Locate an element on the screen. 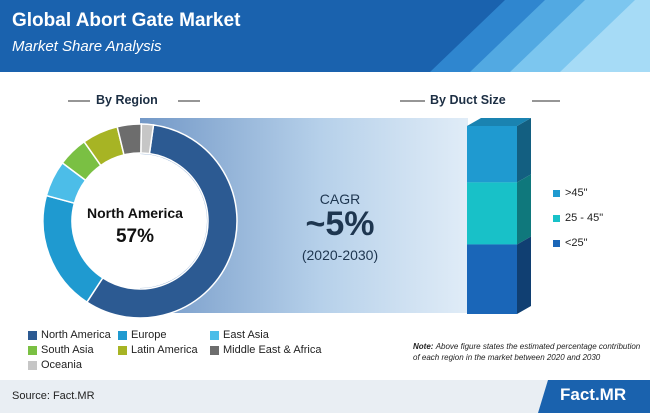 Image resolution: width=650 pixels, height=413 pixels. duct-bar-top is located at coordinates (499, 122).